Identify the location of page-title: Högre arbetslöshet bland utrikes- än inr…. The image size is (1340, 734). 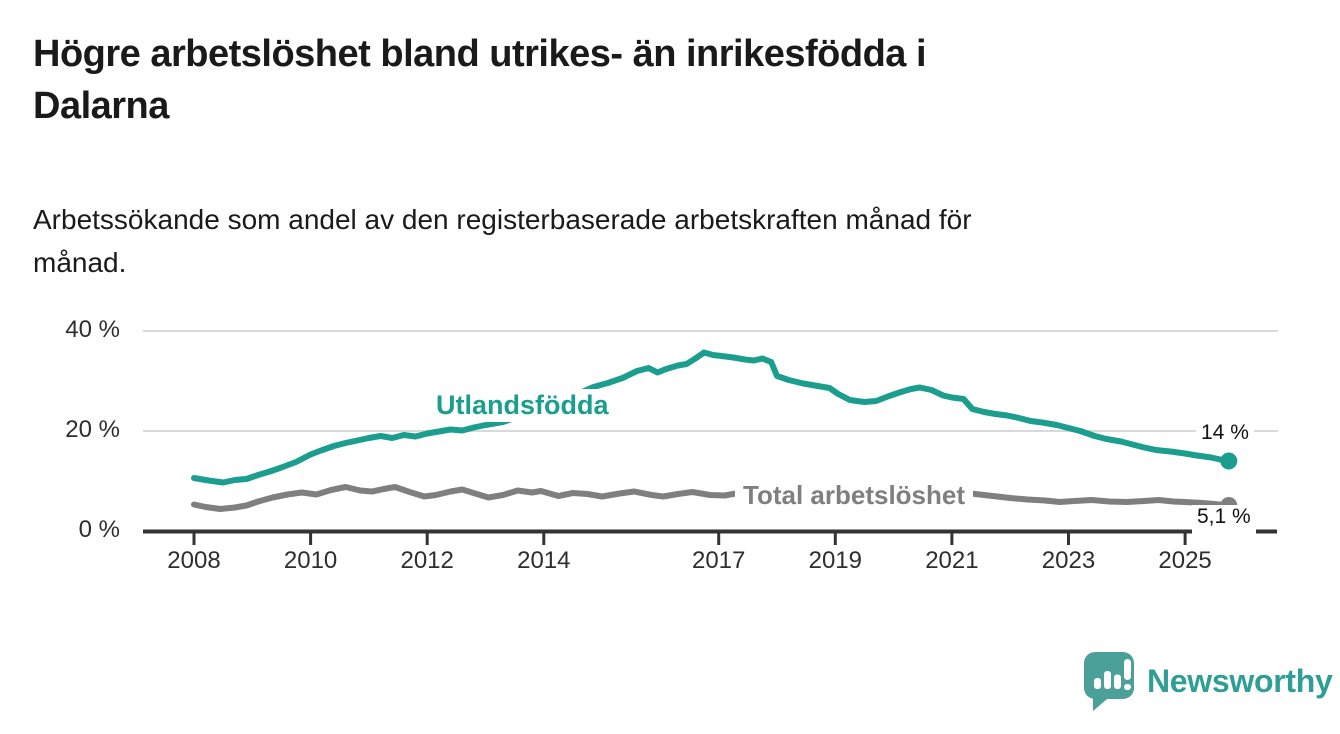
(480, 80).